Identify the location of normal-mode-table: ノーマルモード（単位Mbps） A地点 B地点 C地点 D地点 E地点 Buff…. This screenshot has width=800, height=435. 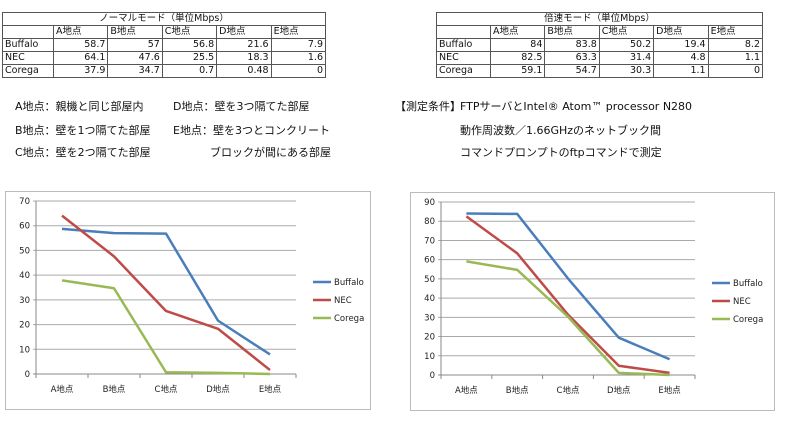
(164, 45).